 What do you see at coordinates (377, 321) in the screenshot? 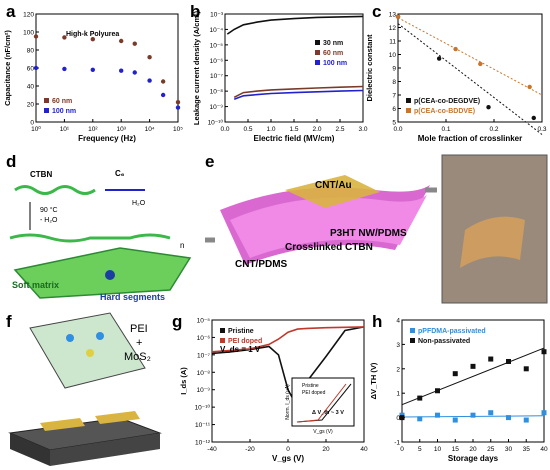
I see `panel-label-h: h` at bounding box center [377, 321].